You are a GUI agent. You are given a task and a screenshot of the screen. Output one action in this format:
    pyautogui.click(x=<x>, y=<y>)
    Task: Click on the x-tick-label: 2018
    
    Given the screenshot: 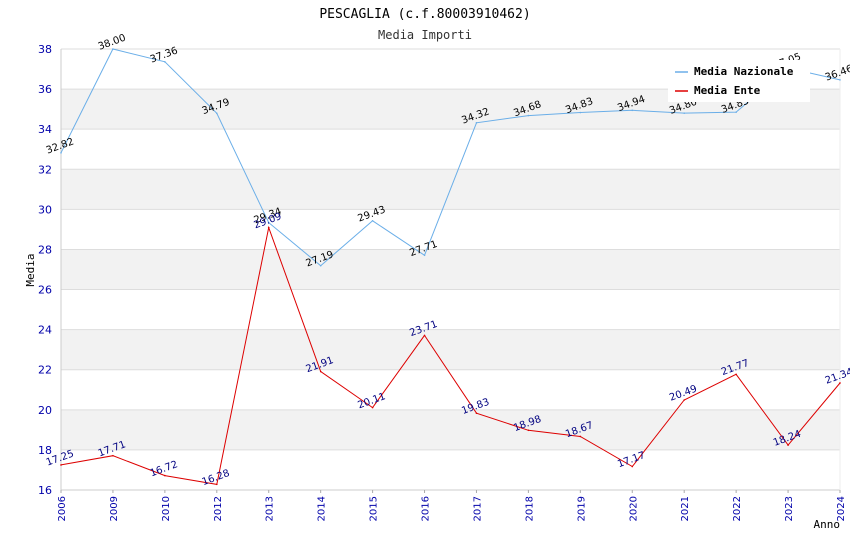 What is the action you would take?
    pyautogui.click(x=529, y=508)
    